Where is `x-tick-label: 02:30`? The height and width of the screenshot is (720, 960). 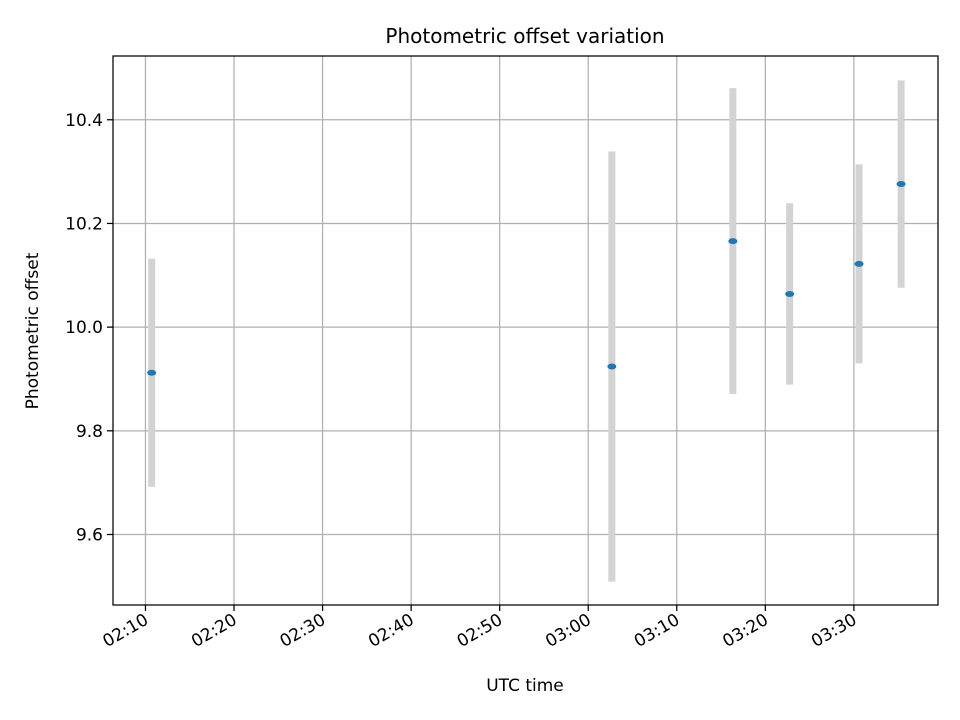
x-tick-label: 02:30 is located at coordinates (303, 631).